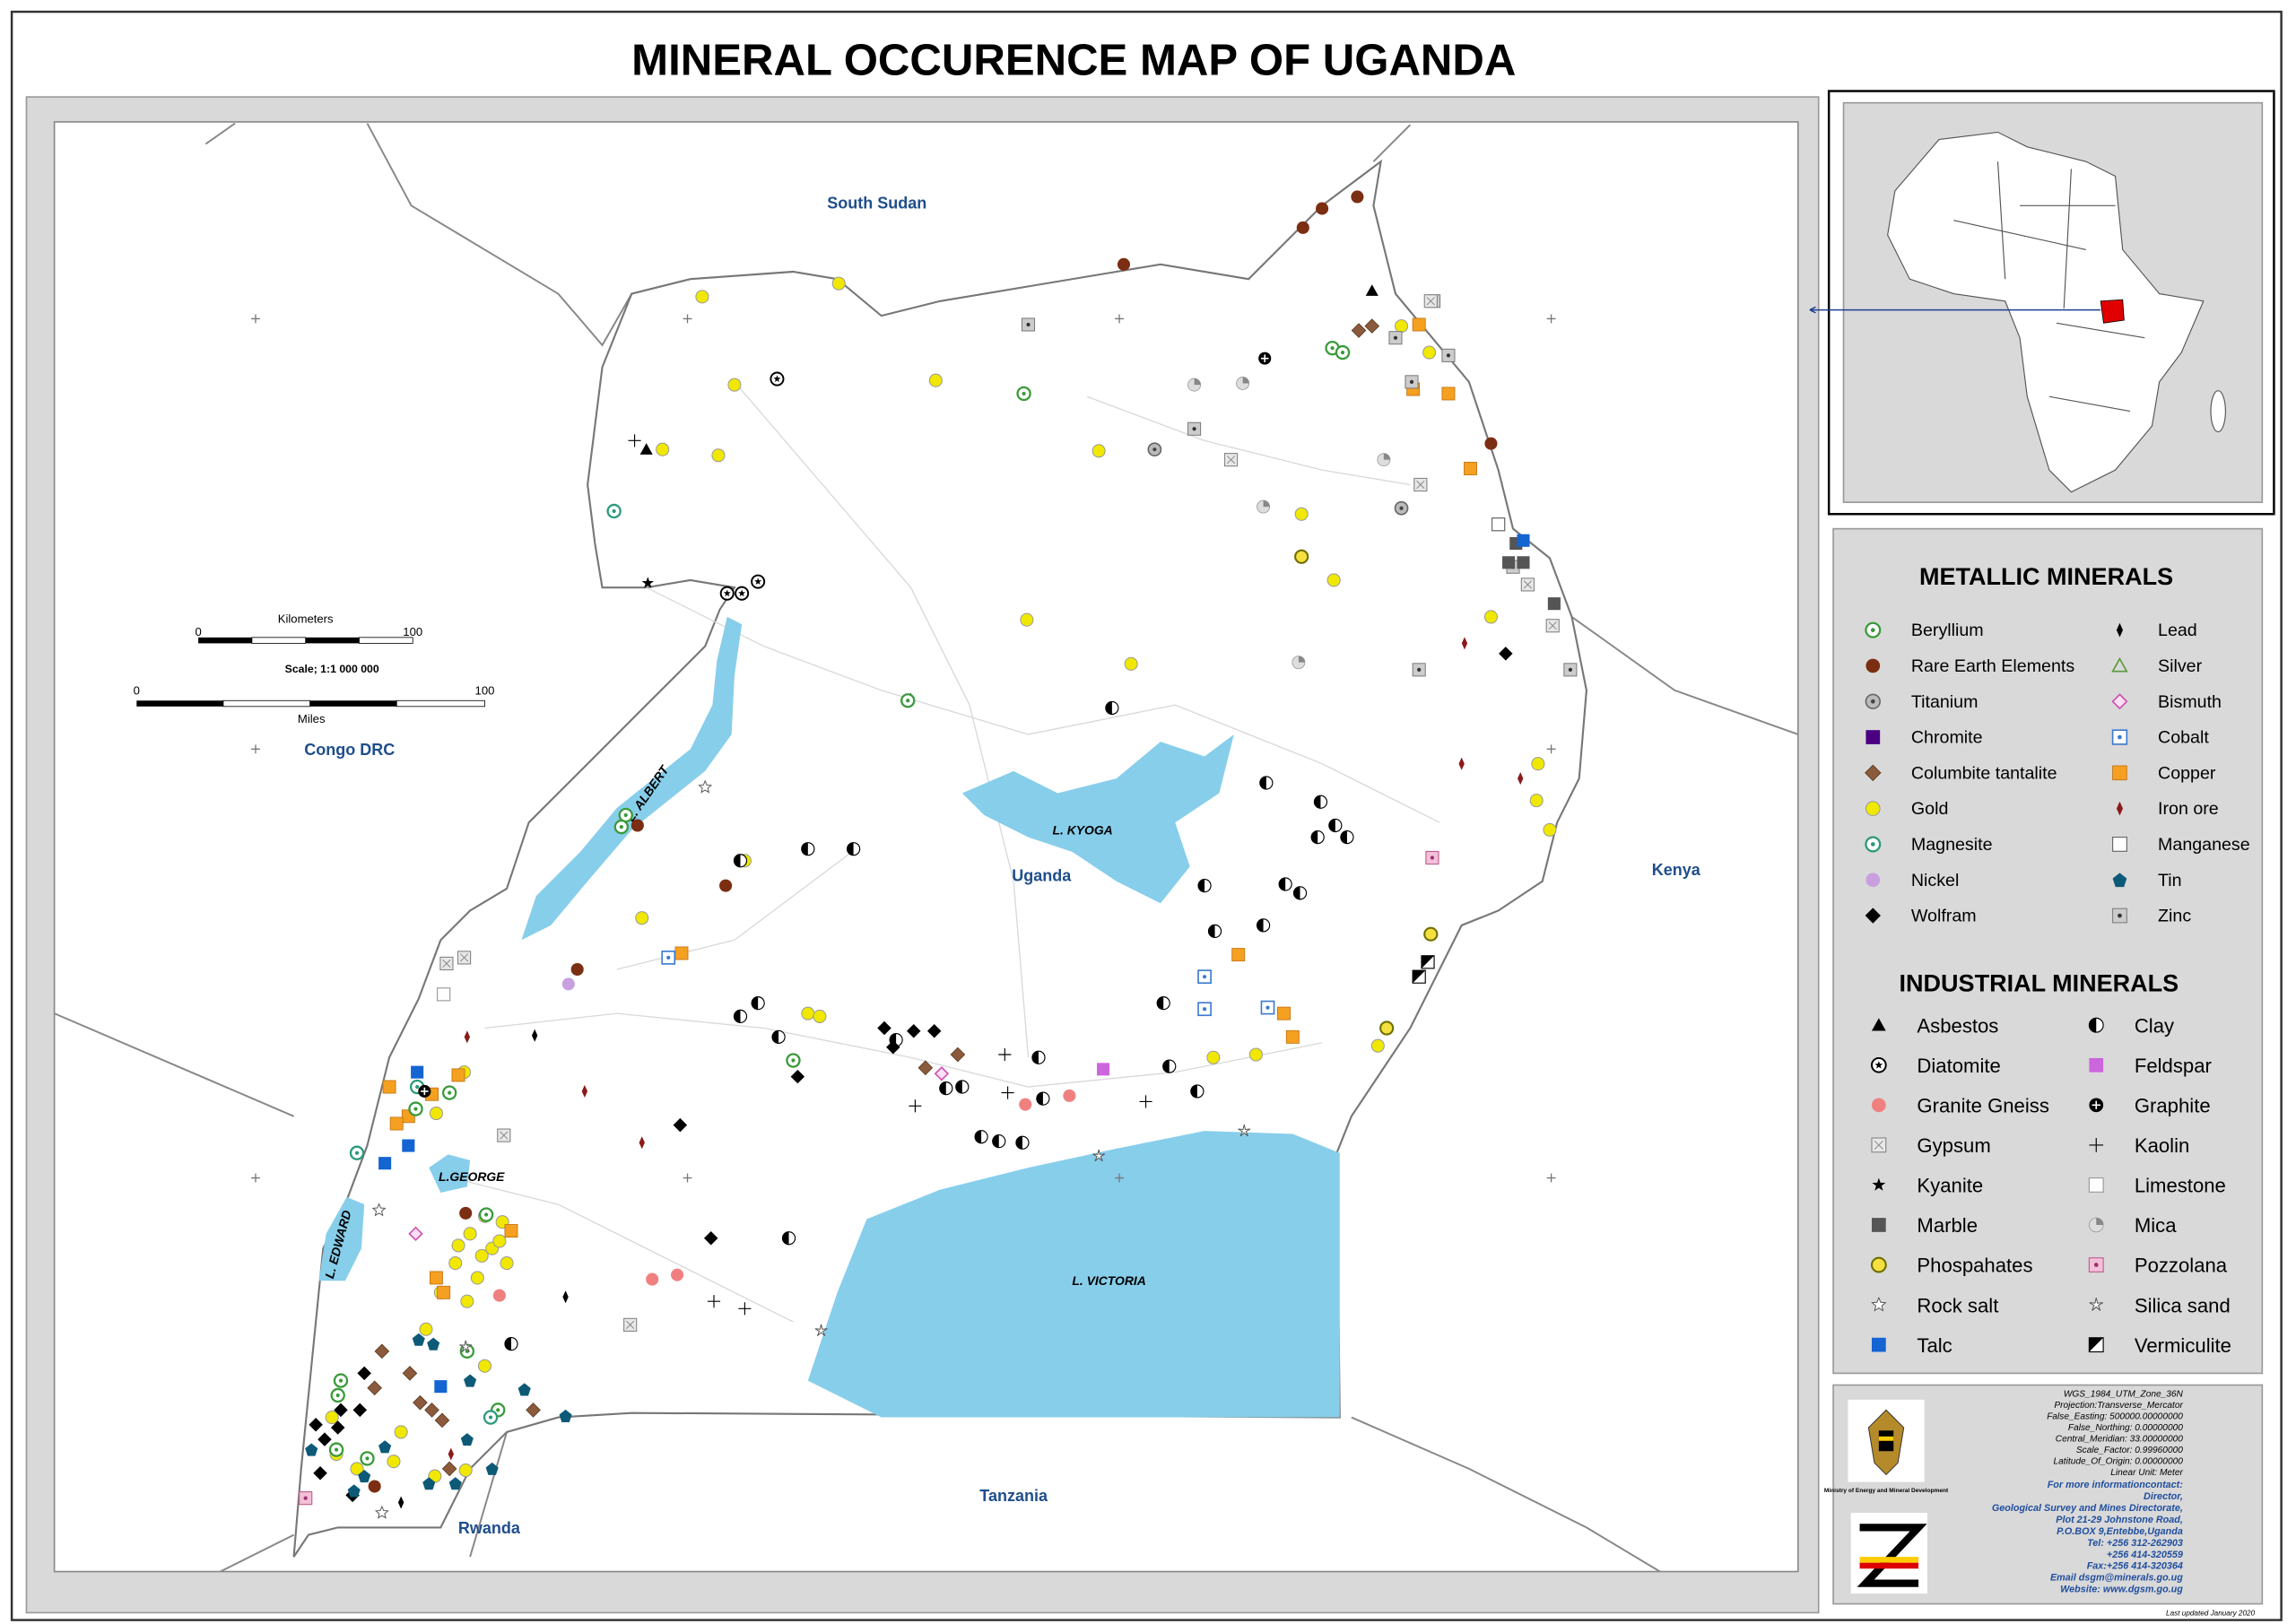 This screenshot has height=1624, width=2296. Describe the element at coordinates (1097, 819) in the screenshot. I see `lake-kyoga` at that location.